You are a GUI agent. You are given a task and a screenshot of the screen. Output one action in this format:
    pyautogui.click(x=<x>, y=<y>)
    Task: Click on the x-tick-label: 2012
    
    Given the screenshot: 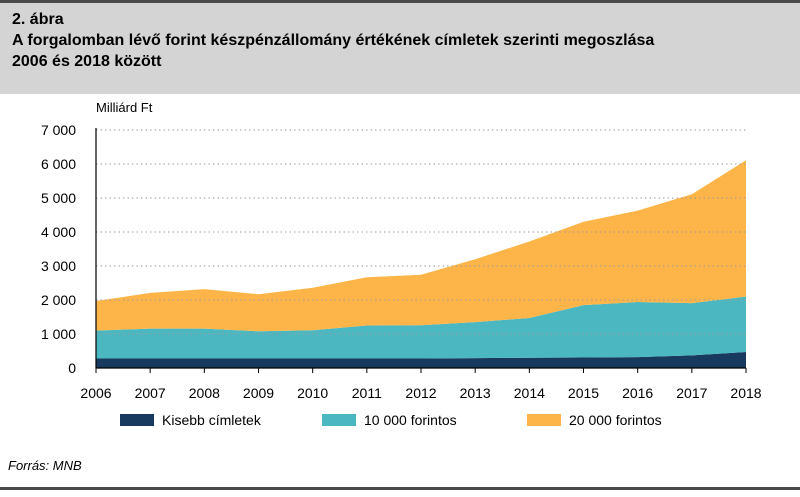 What is the action you would take?
    pyautogui.click(x=420, y=393)
    